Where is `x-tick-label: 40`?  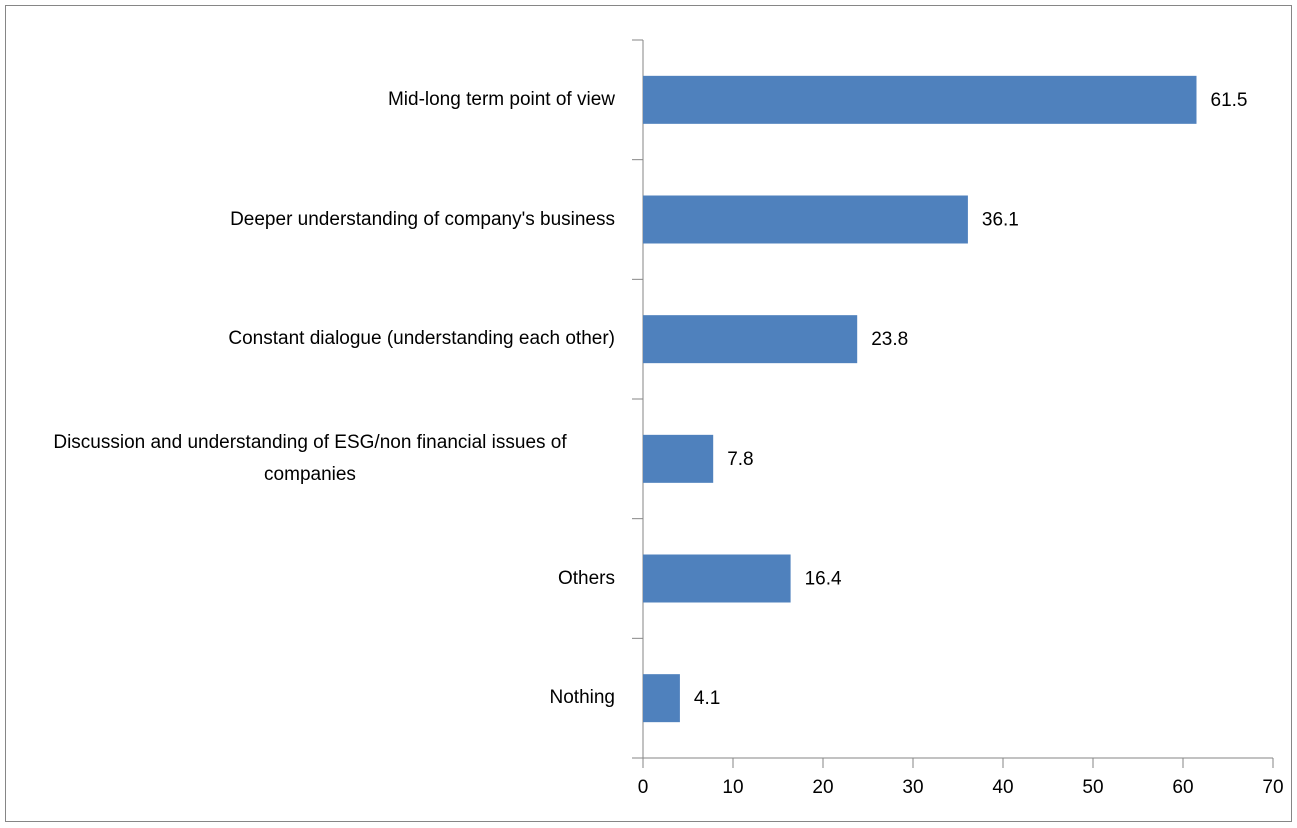
x-tick-label: 40 is located at coordinates (1002, 787).